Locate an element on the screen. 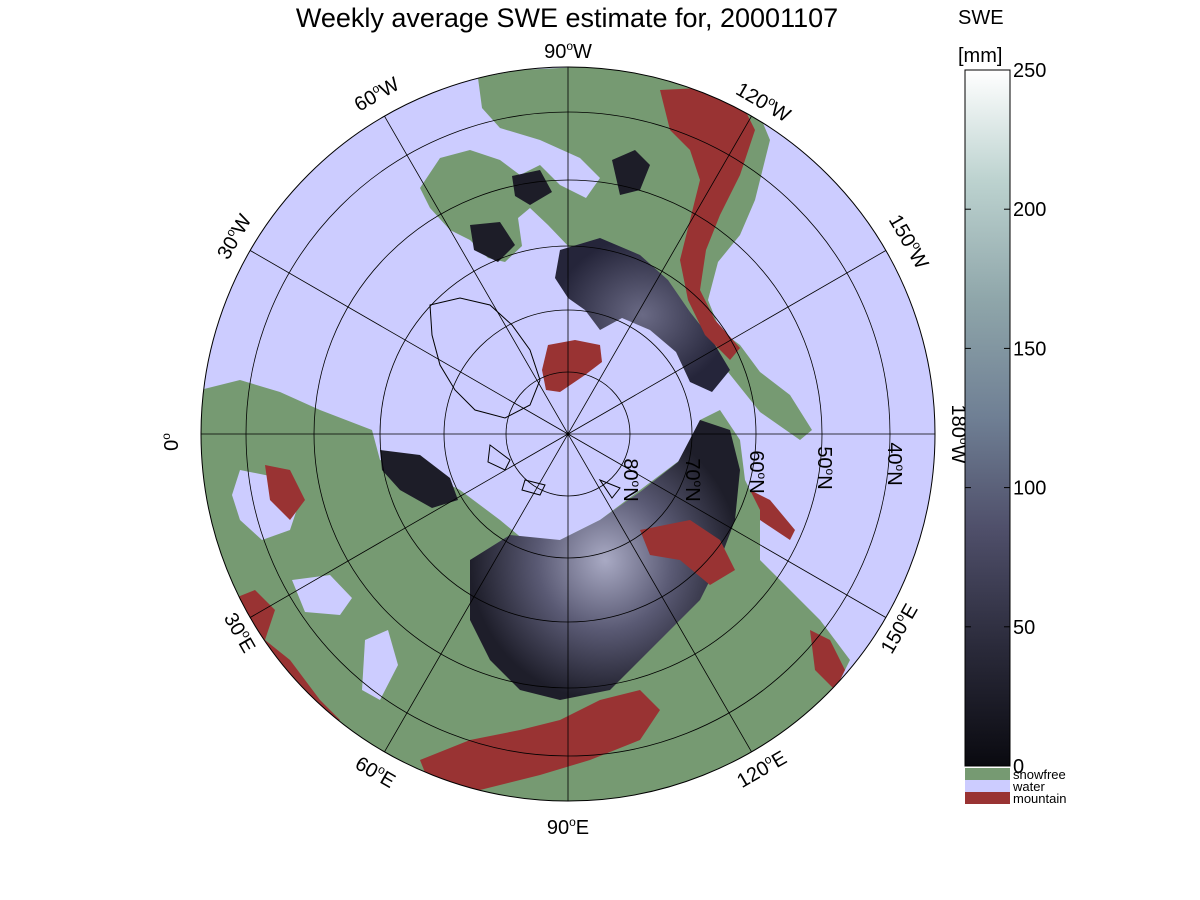 Image resolution: width=1200 pixels, height=900 pixels. latitude-labels: 80oN 70oN 60oN 50oN 40oN is located at coordinates (763, 471).